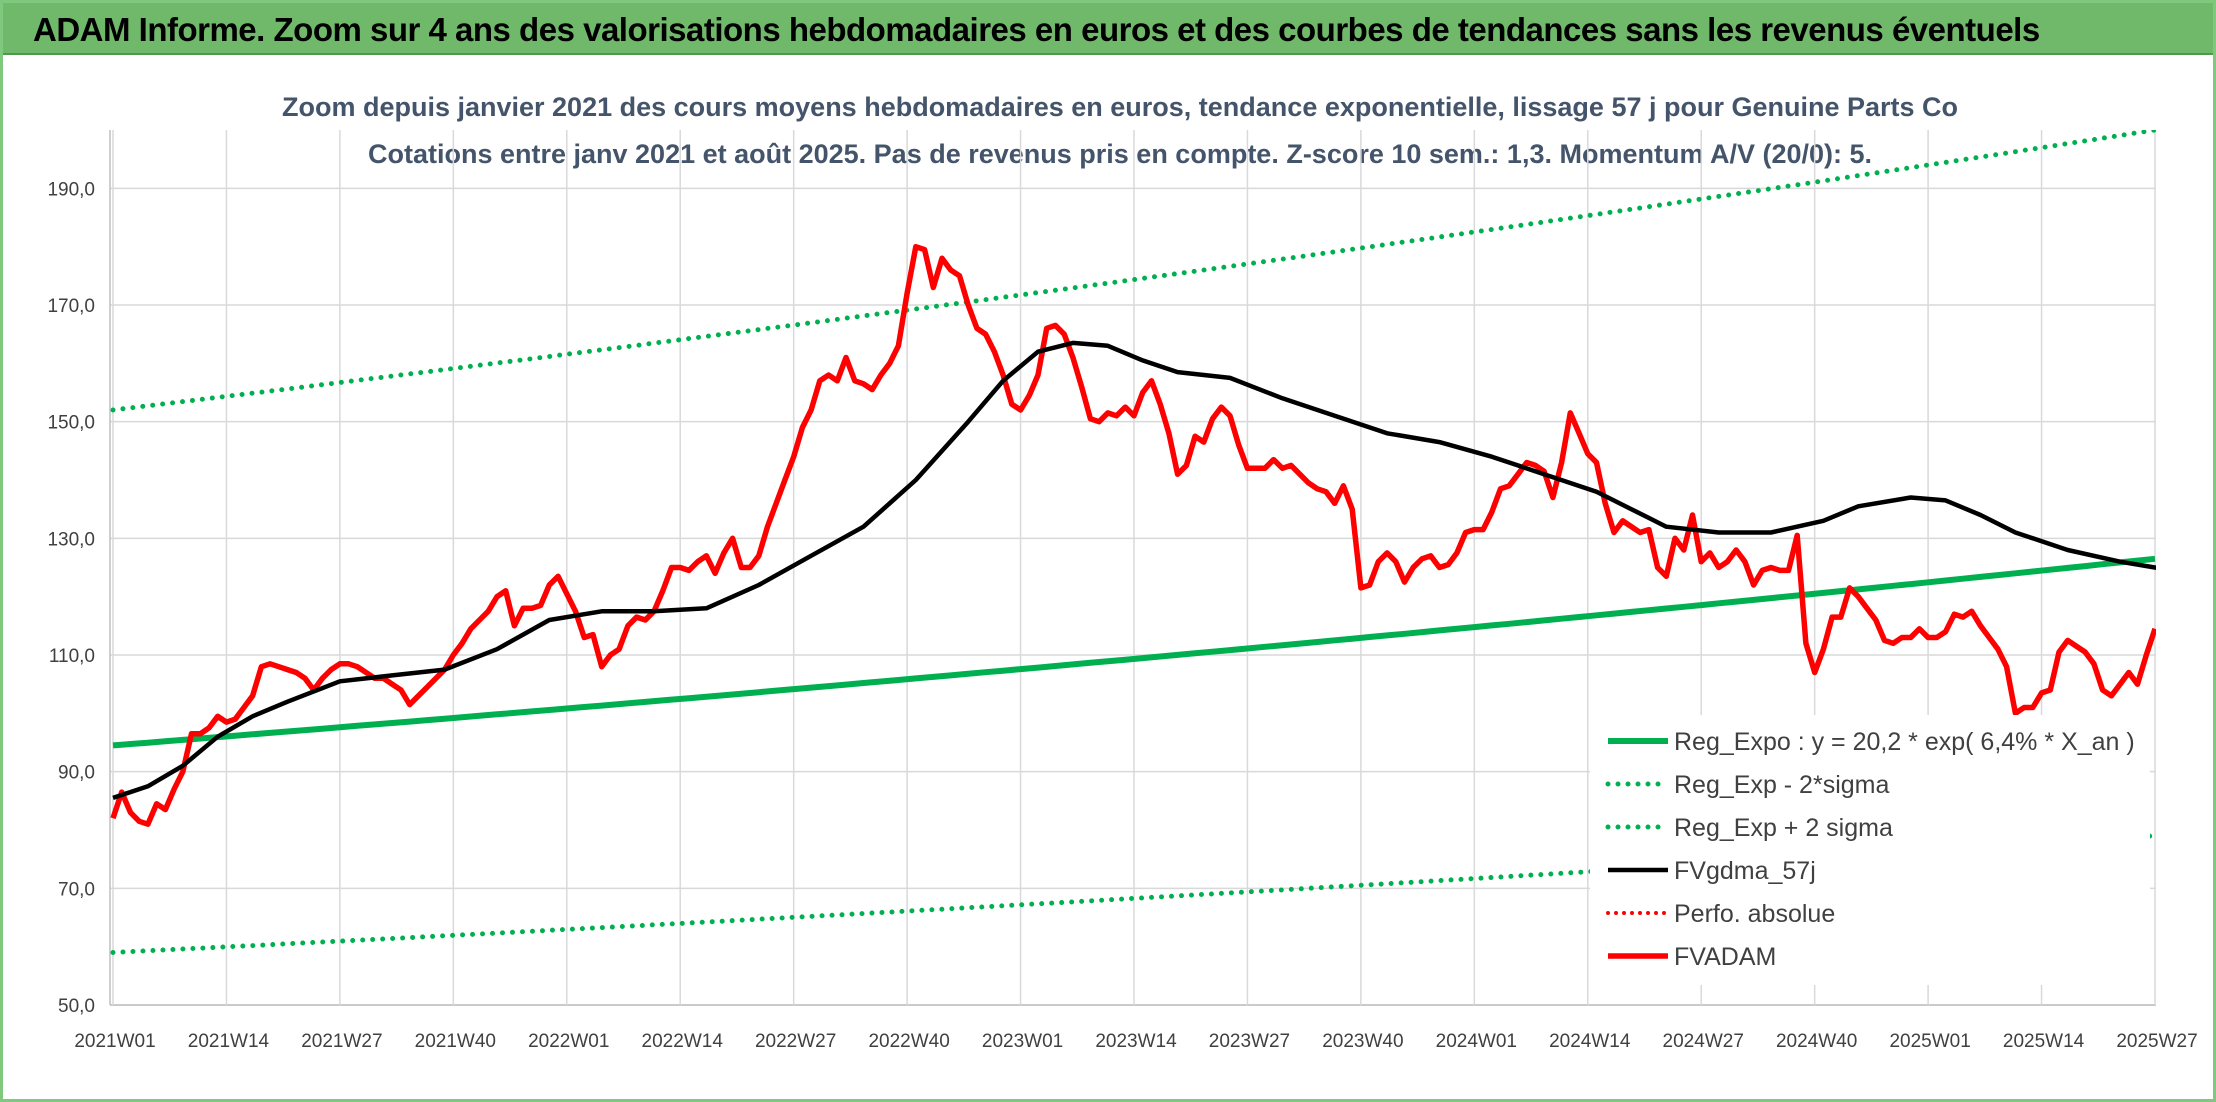 The height and width of the screenshot is (1102, 2216). What do you see at coordinates (455, 1041) in the screenshot?
I see `x-tick-label: 2021W40` at bounding box center [455, 1041].